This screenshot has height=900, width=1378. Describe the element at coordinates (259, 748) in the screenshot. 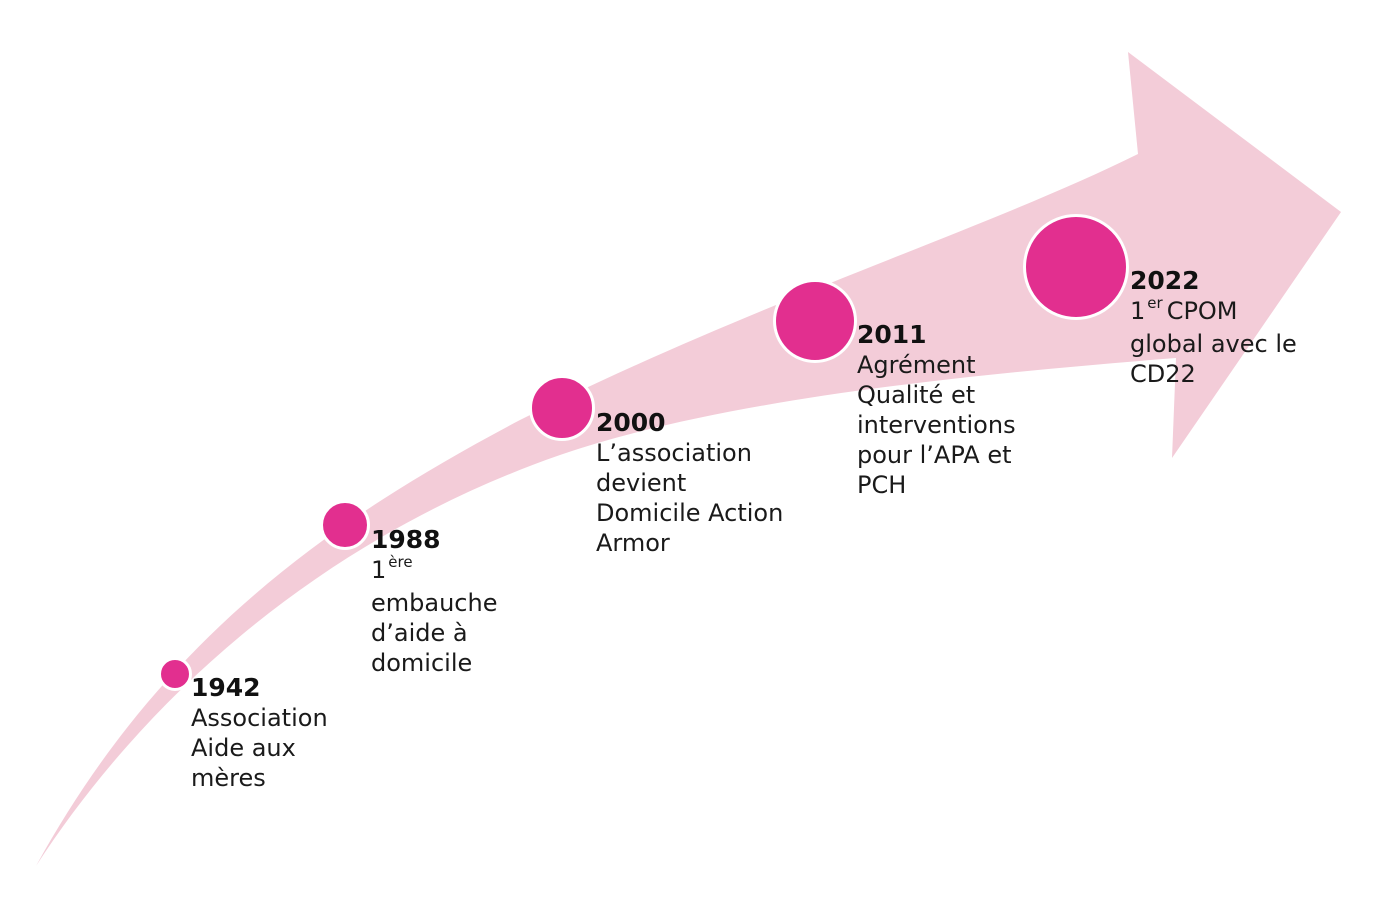

I see `milestone-description: Association Aide aux mères` at that location.